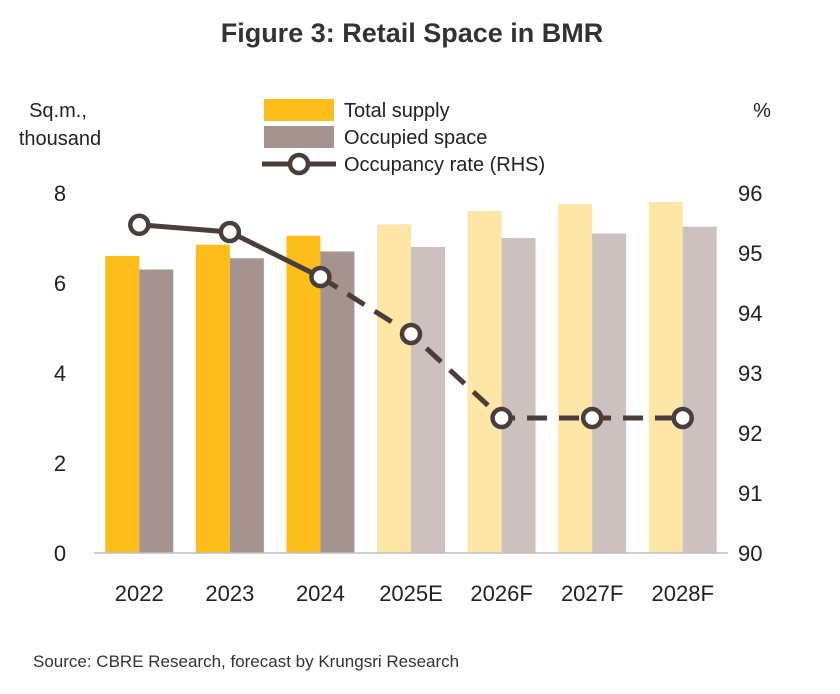  What do you see at coordinates (60, 139) in the screenshot?
I see `left-axis-unit-line2: thousand` at bounding box center [60, 139].